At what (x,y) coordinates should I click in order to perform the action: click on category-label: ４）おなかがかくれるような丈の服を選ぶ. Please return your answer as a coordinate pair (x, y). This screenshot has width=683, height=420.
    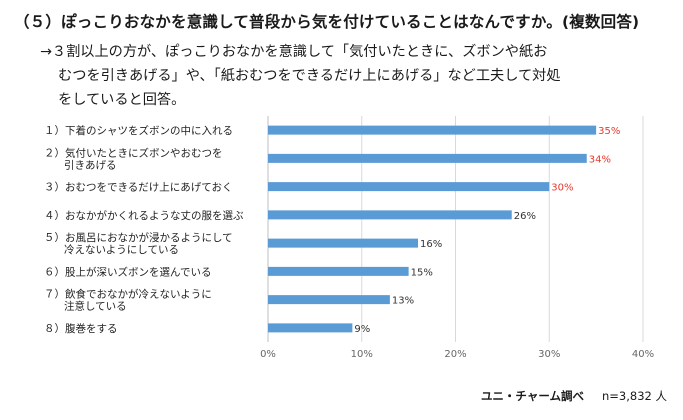
    Looking at the image, I should click on (144, 215).